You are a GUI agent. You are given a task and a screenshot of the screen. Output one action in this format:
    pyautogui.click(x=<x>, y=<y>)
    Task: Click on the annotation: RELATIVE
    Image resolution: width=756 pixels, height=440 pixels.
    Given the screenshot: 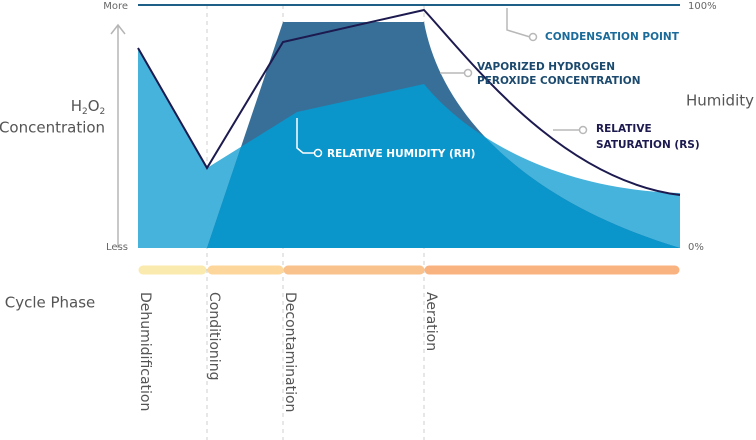 What is the action you would take?
    pyautogui.click(x=624, y=129)
    